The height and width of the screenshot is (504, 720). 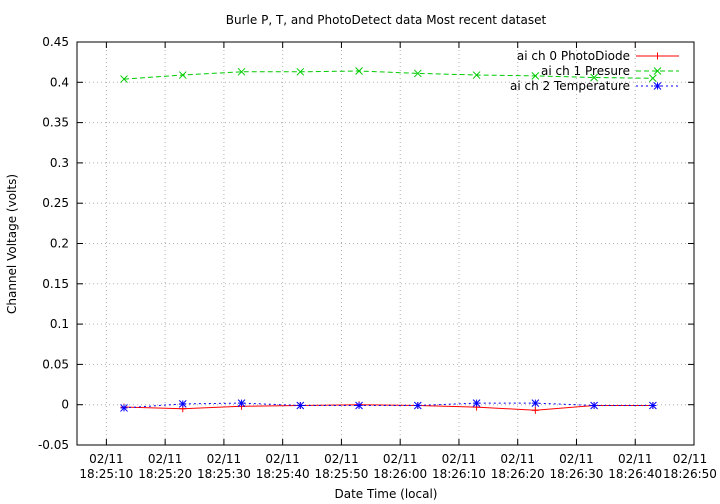 I want to click on y-tick-label: 0.35, so click(x=55, y=123).